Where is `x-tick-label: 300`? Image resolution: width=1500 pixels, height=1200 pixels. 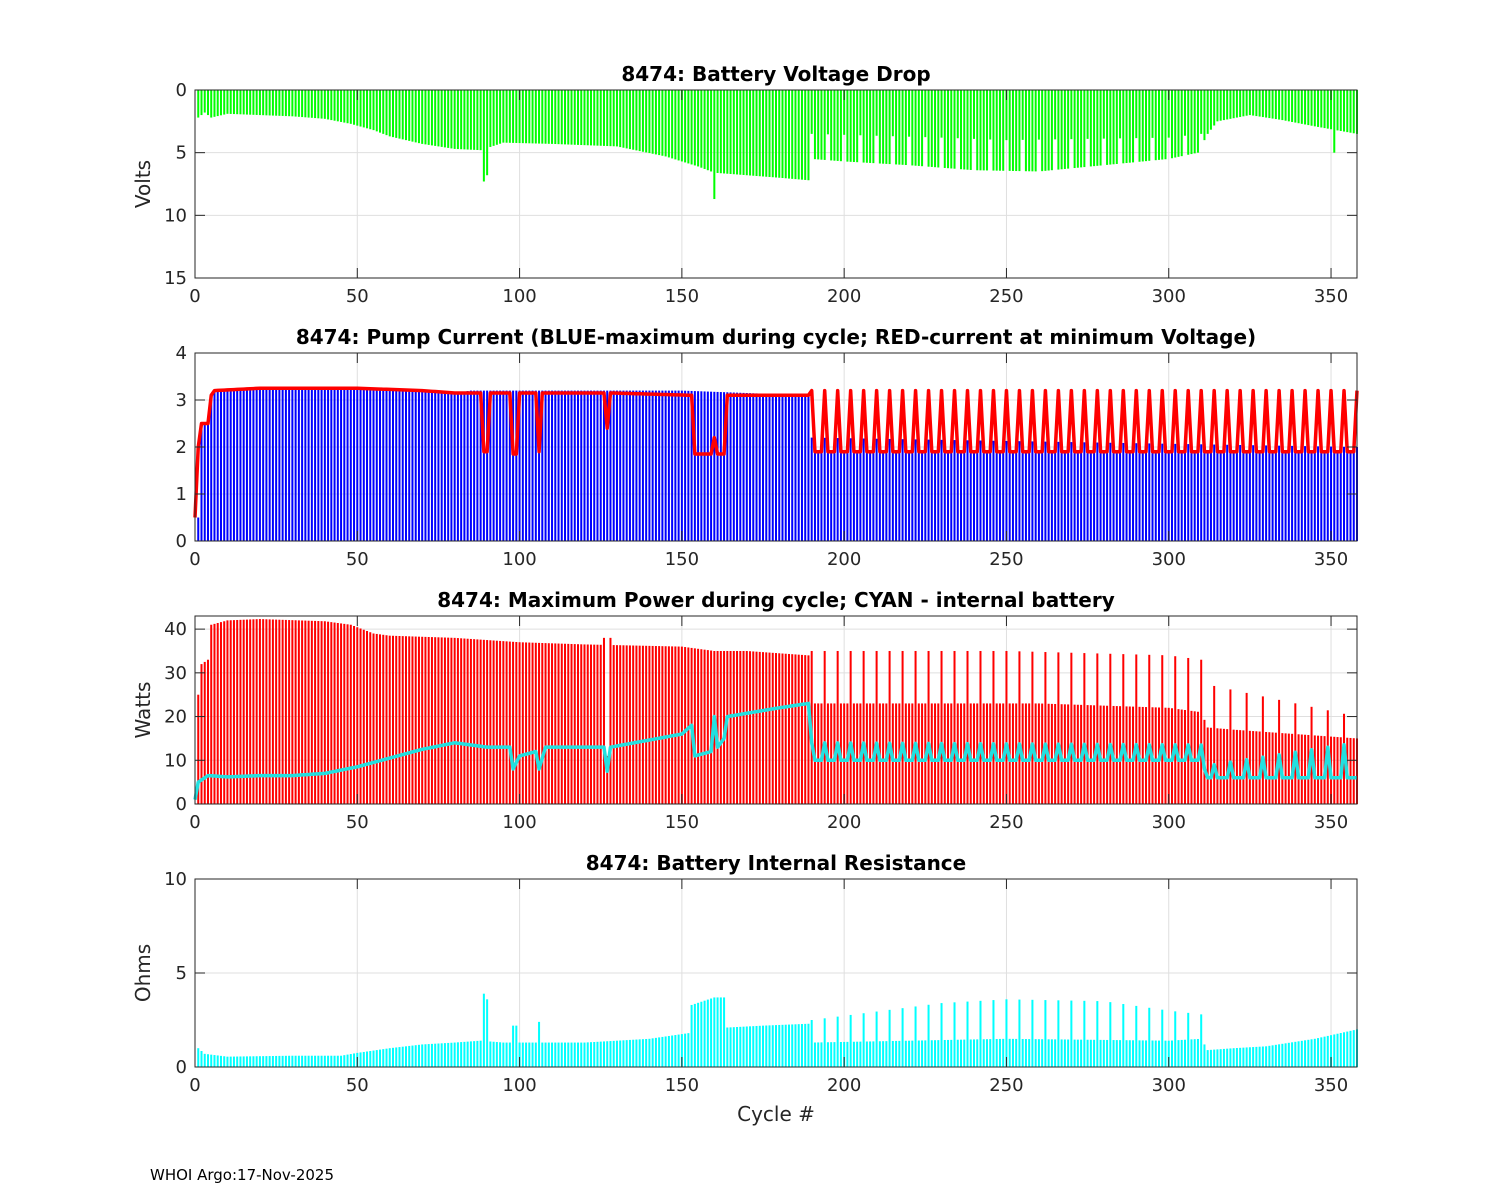
x-tick-label: 300 is located at coordinates (1169, 559).